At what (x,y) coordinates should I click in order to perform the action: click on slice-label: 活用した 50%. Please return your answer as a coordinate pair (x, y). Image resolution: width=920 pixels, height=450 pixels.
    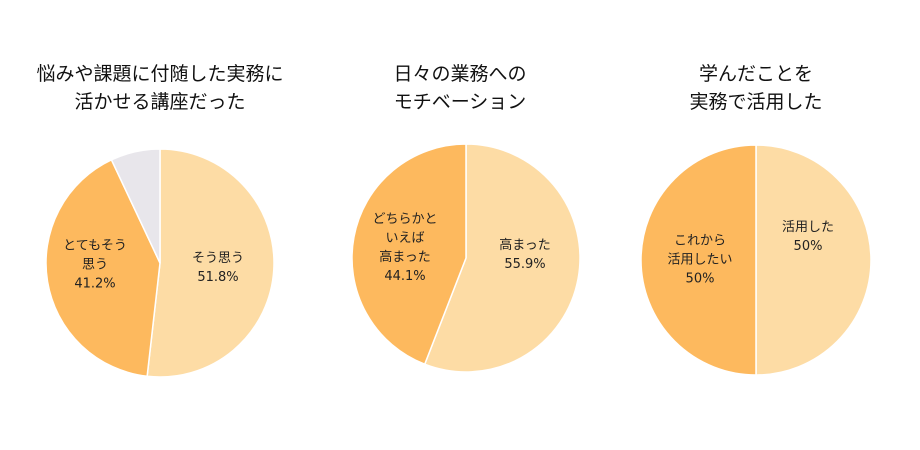
    Looking at the image, I should click on (807, 237).